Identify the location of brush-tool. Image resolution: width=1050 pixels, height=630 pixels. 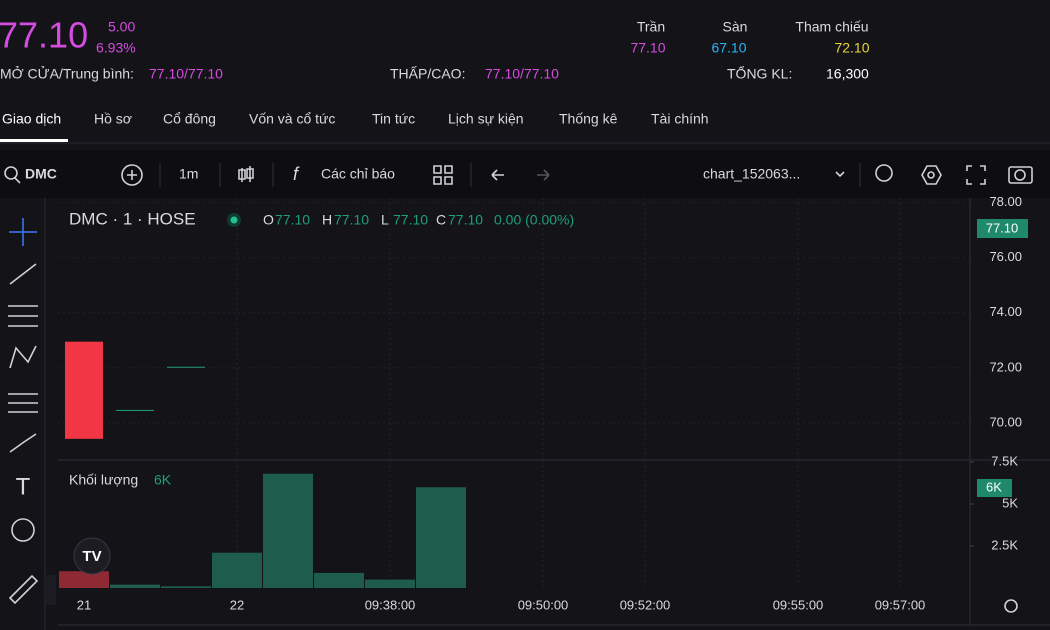
(23, 443).